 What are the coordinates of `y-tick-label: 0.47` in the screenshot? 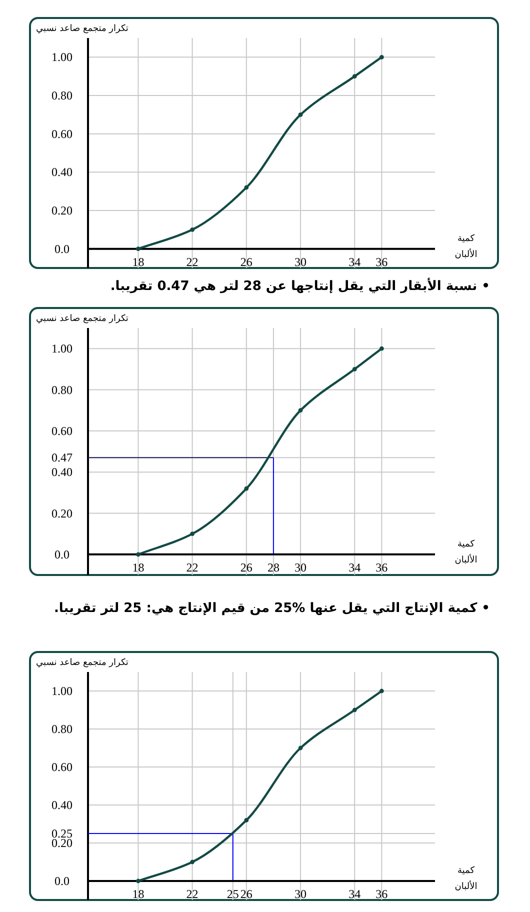 It's located at (62, 457).